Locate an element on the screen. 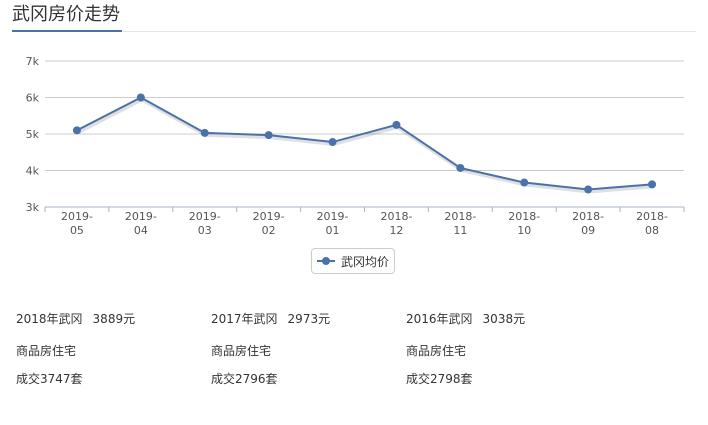  stat-deals: 成交3747套 is located at coordinates (49, 379).